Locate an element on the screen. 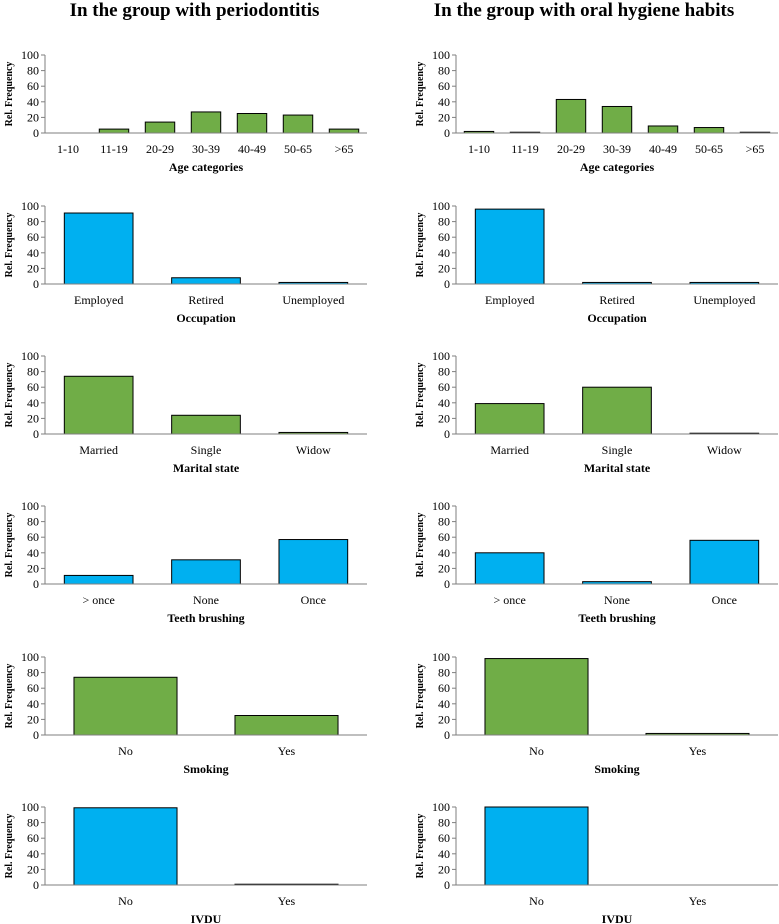 The width and height of the screenshot is (779, 924). x-tick-label-single: Single is located at coordinates (617, 450).